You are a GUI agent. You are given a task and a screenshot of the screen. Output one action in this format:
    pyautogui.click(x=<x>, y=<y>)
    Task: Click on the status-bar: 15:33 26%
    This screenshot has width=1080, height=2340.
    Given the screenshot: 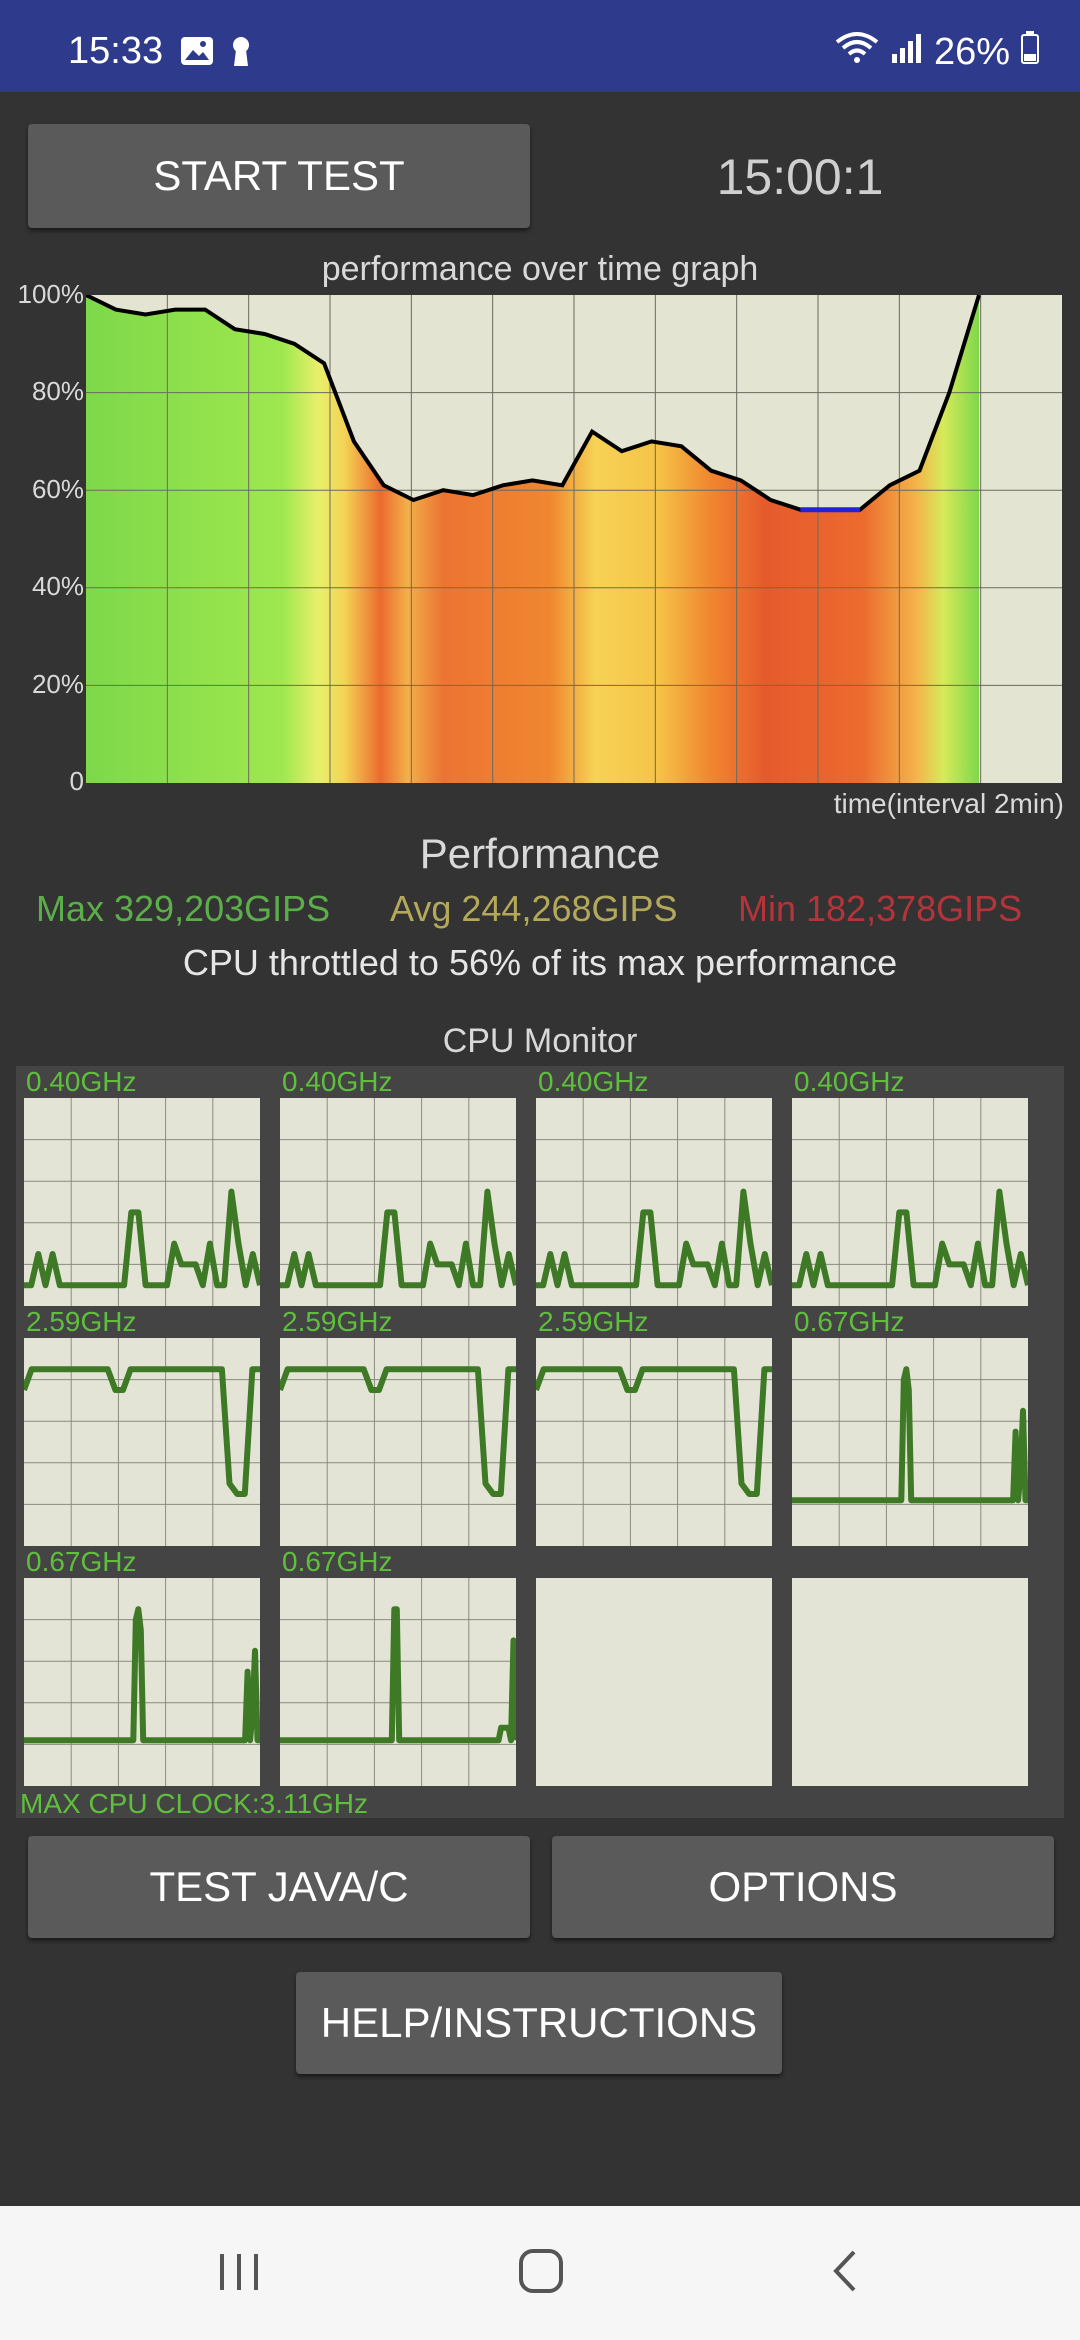 What is the action you would take?
    pyautogui.click(x=540, y=46)
    